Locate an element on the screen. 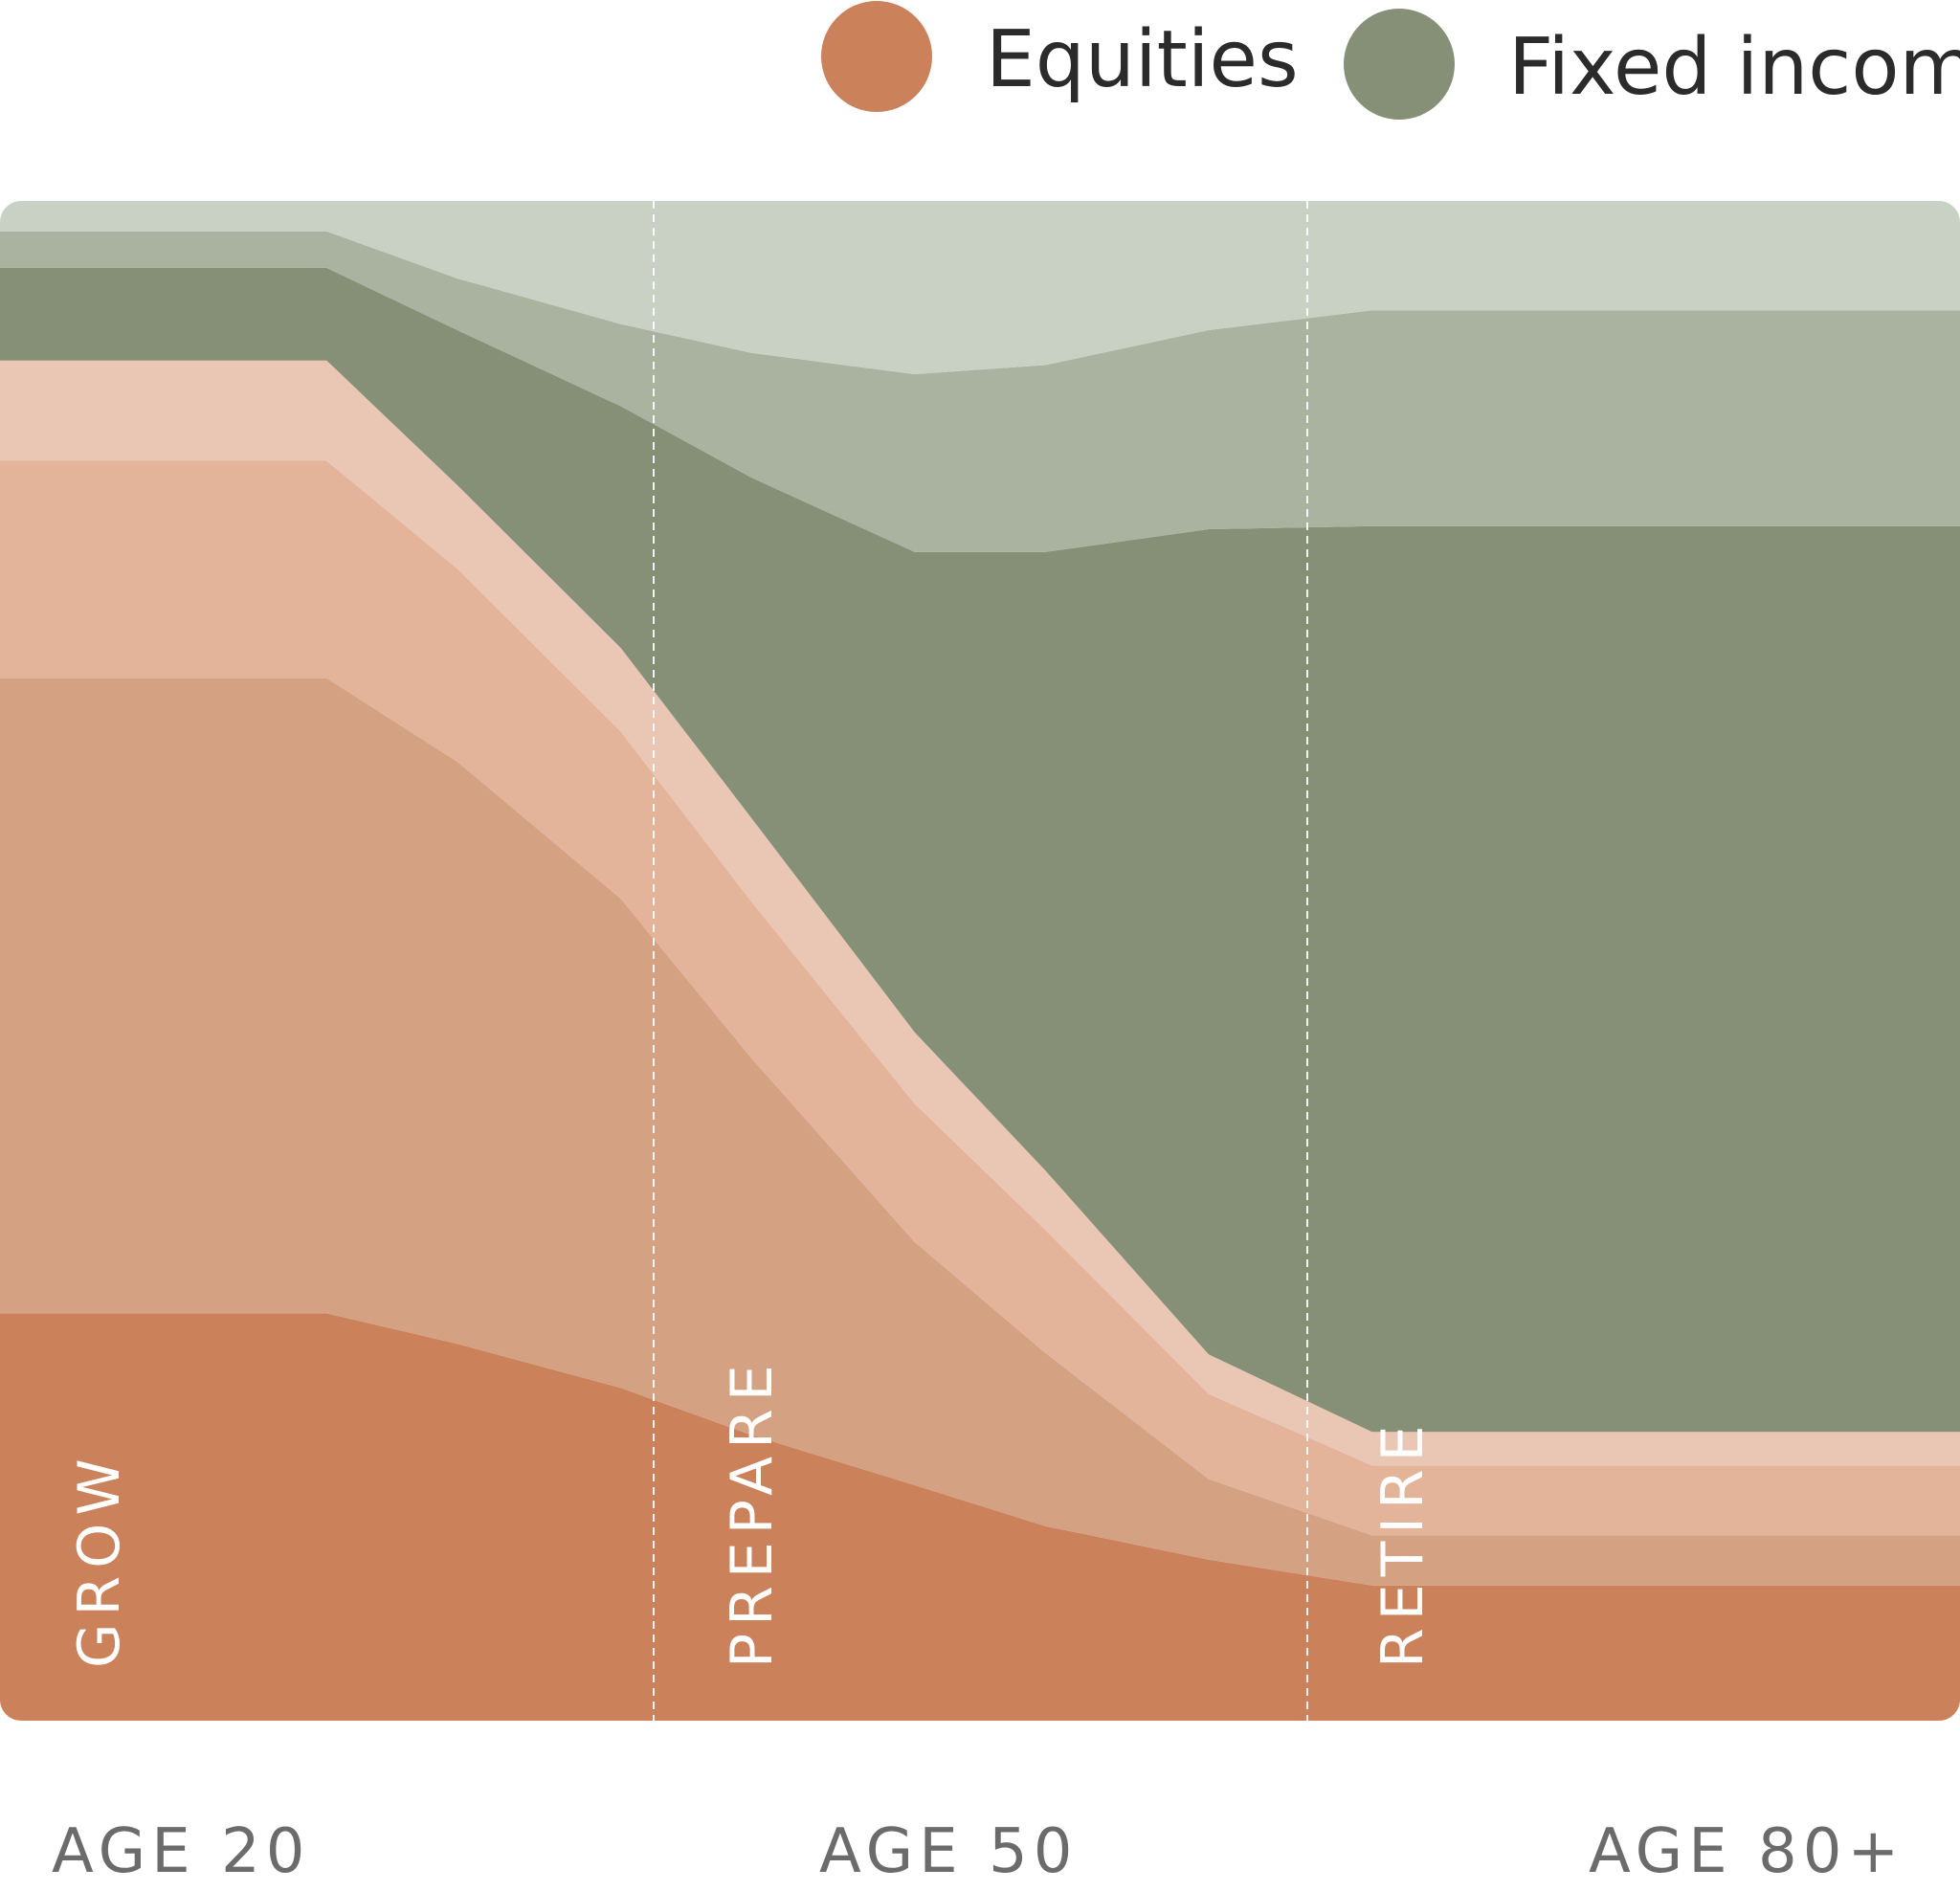 The height and width of the screenshot is (1891, 1960). x-tick-label-age-80: AGE 80+ is located at coordinates (1746, 1851).